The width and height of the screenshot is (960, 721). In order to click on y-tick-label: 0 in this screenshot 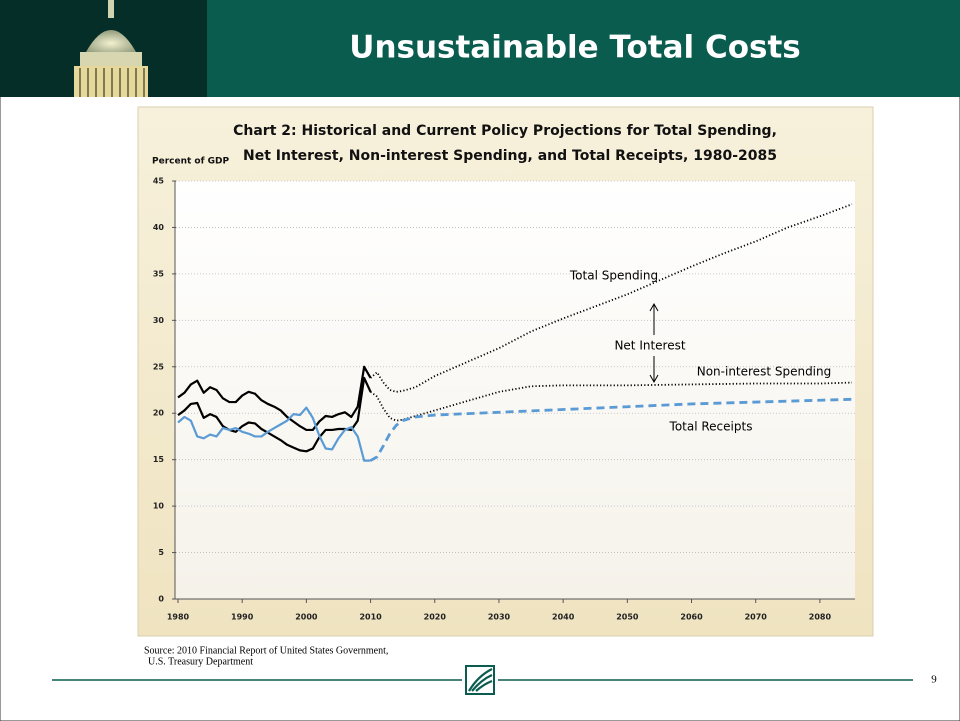, I will do `click(161, 599)`.